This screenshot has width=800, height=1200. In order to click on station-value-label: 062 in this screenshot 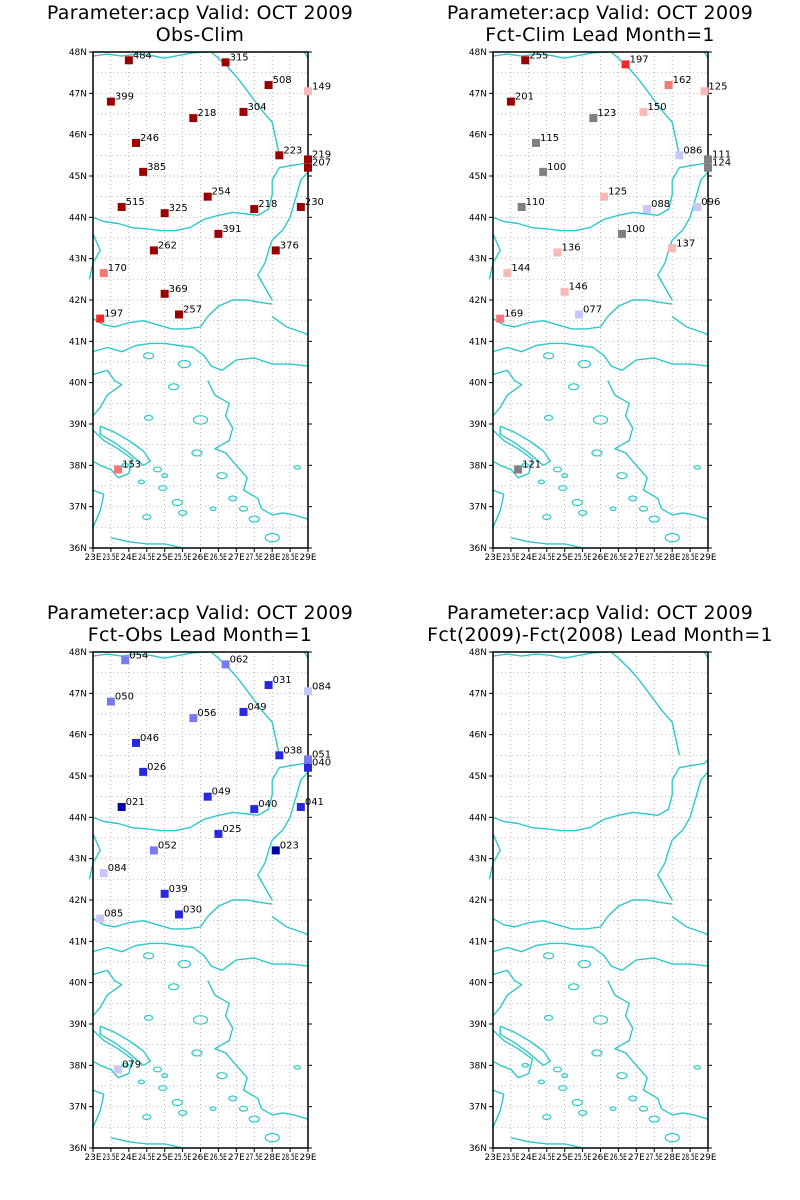, I will do `click(239, 659)`.